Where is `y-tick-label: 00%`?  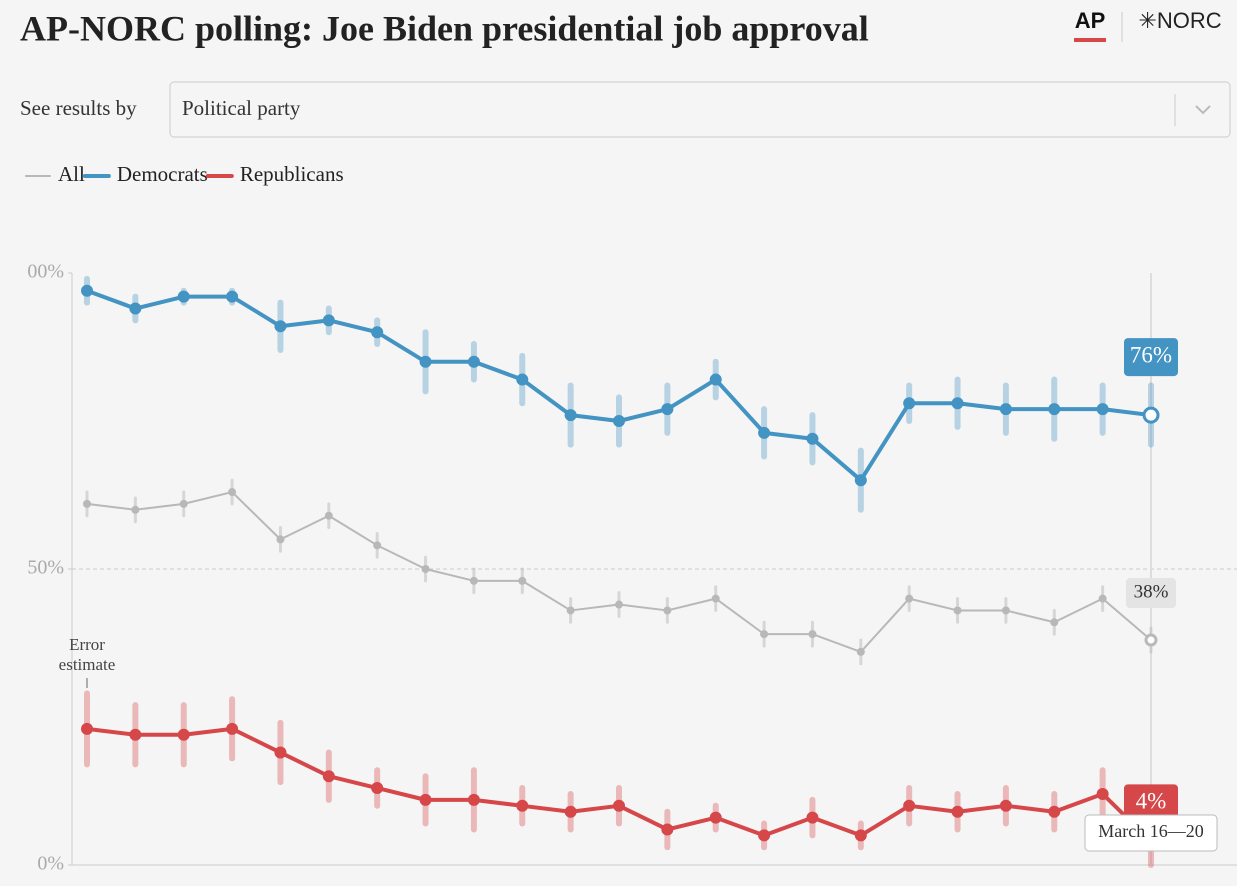 y-tick-label: 00% is located at coordinates (45, 272).